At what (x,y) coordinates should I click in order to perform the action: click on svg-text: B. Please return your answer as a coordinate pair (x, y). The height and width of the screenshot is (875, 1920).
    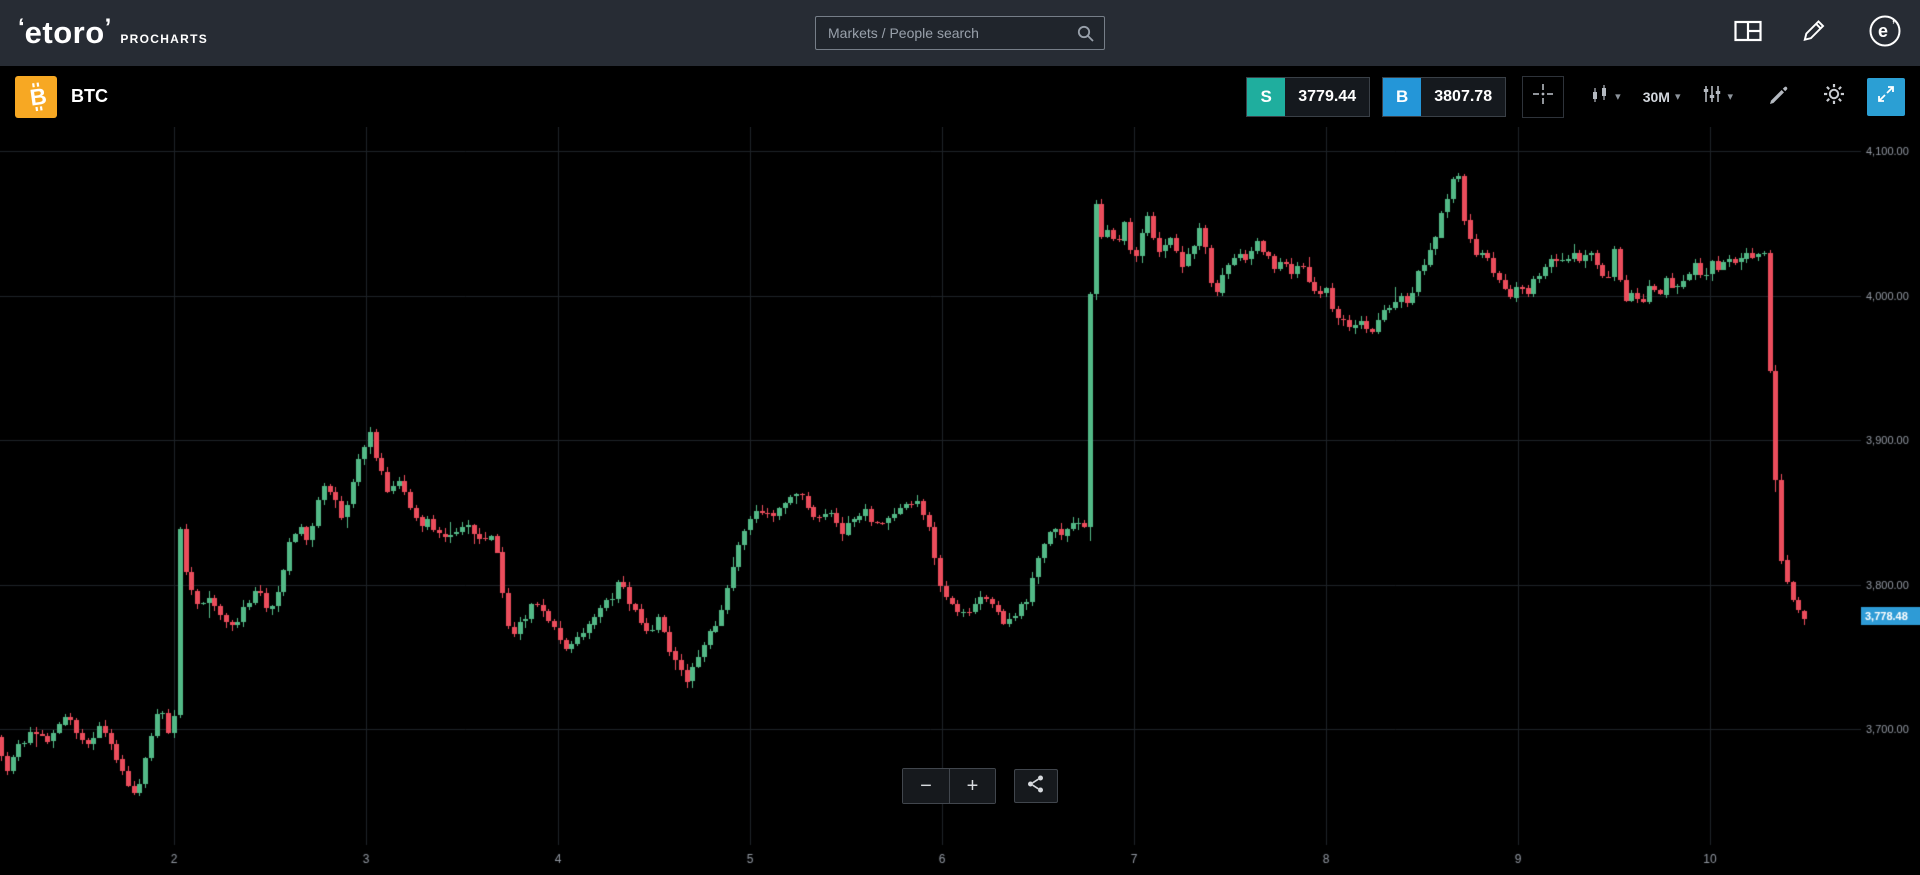
    Looking at the image, I should click on (38, 96).